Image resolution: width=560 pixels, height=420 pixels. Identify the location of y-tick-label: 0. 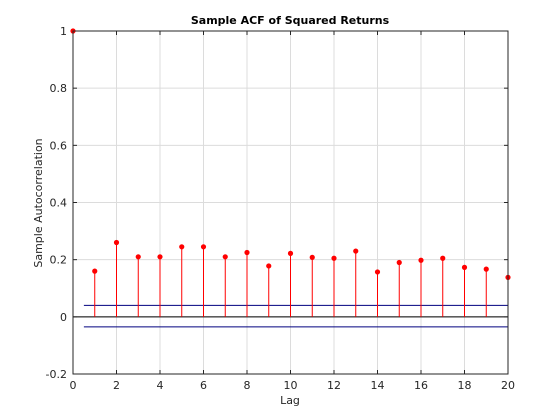
(63, 317).